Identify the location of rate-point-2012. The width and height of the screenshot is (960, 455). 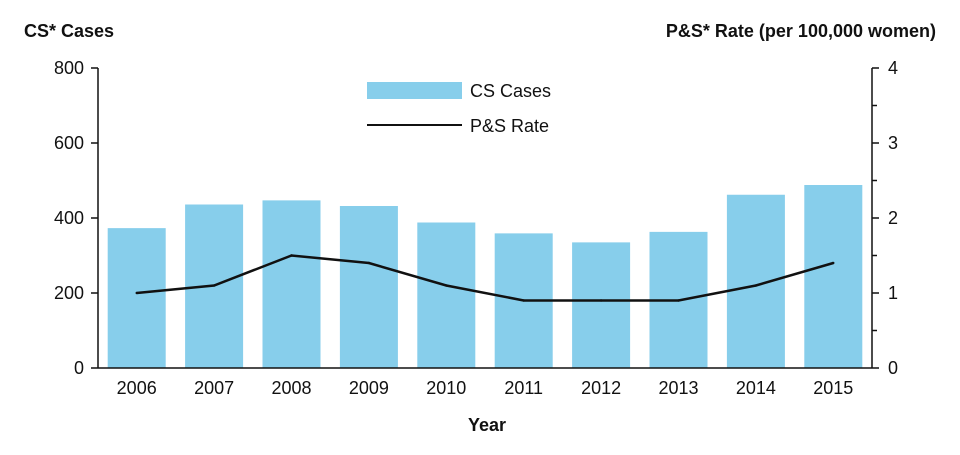
(601, 300).